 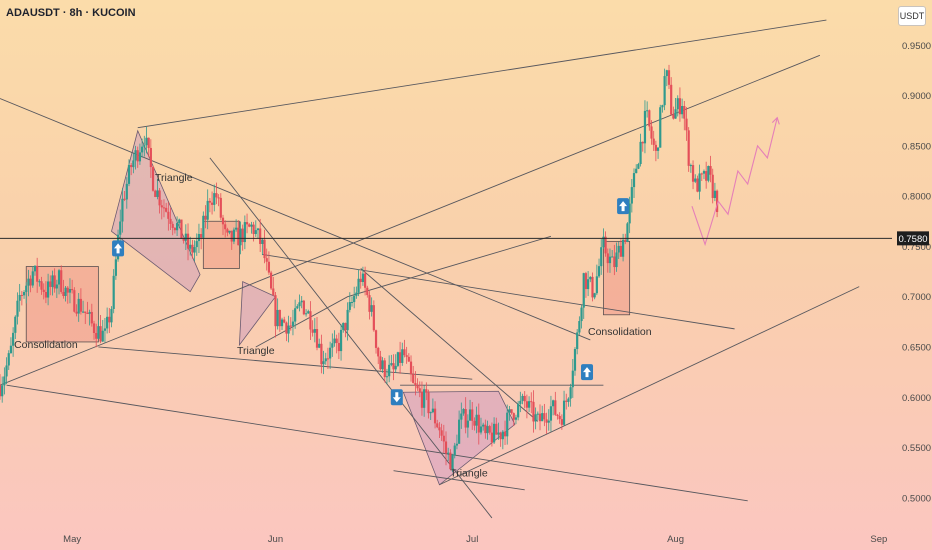 I want to click on x-tick-label: Sep, so click(x=878, y=539).